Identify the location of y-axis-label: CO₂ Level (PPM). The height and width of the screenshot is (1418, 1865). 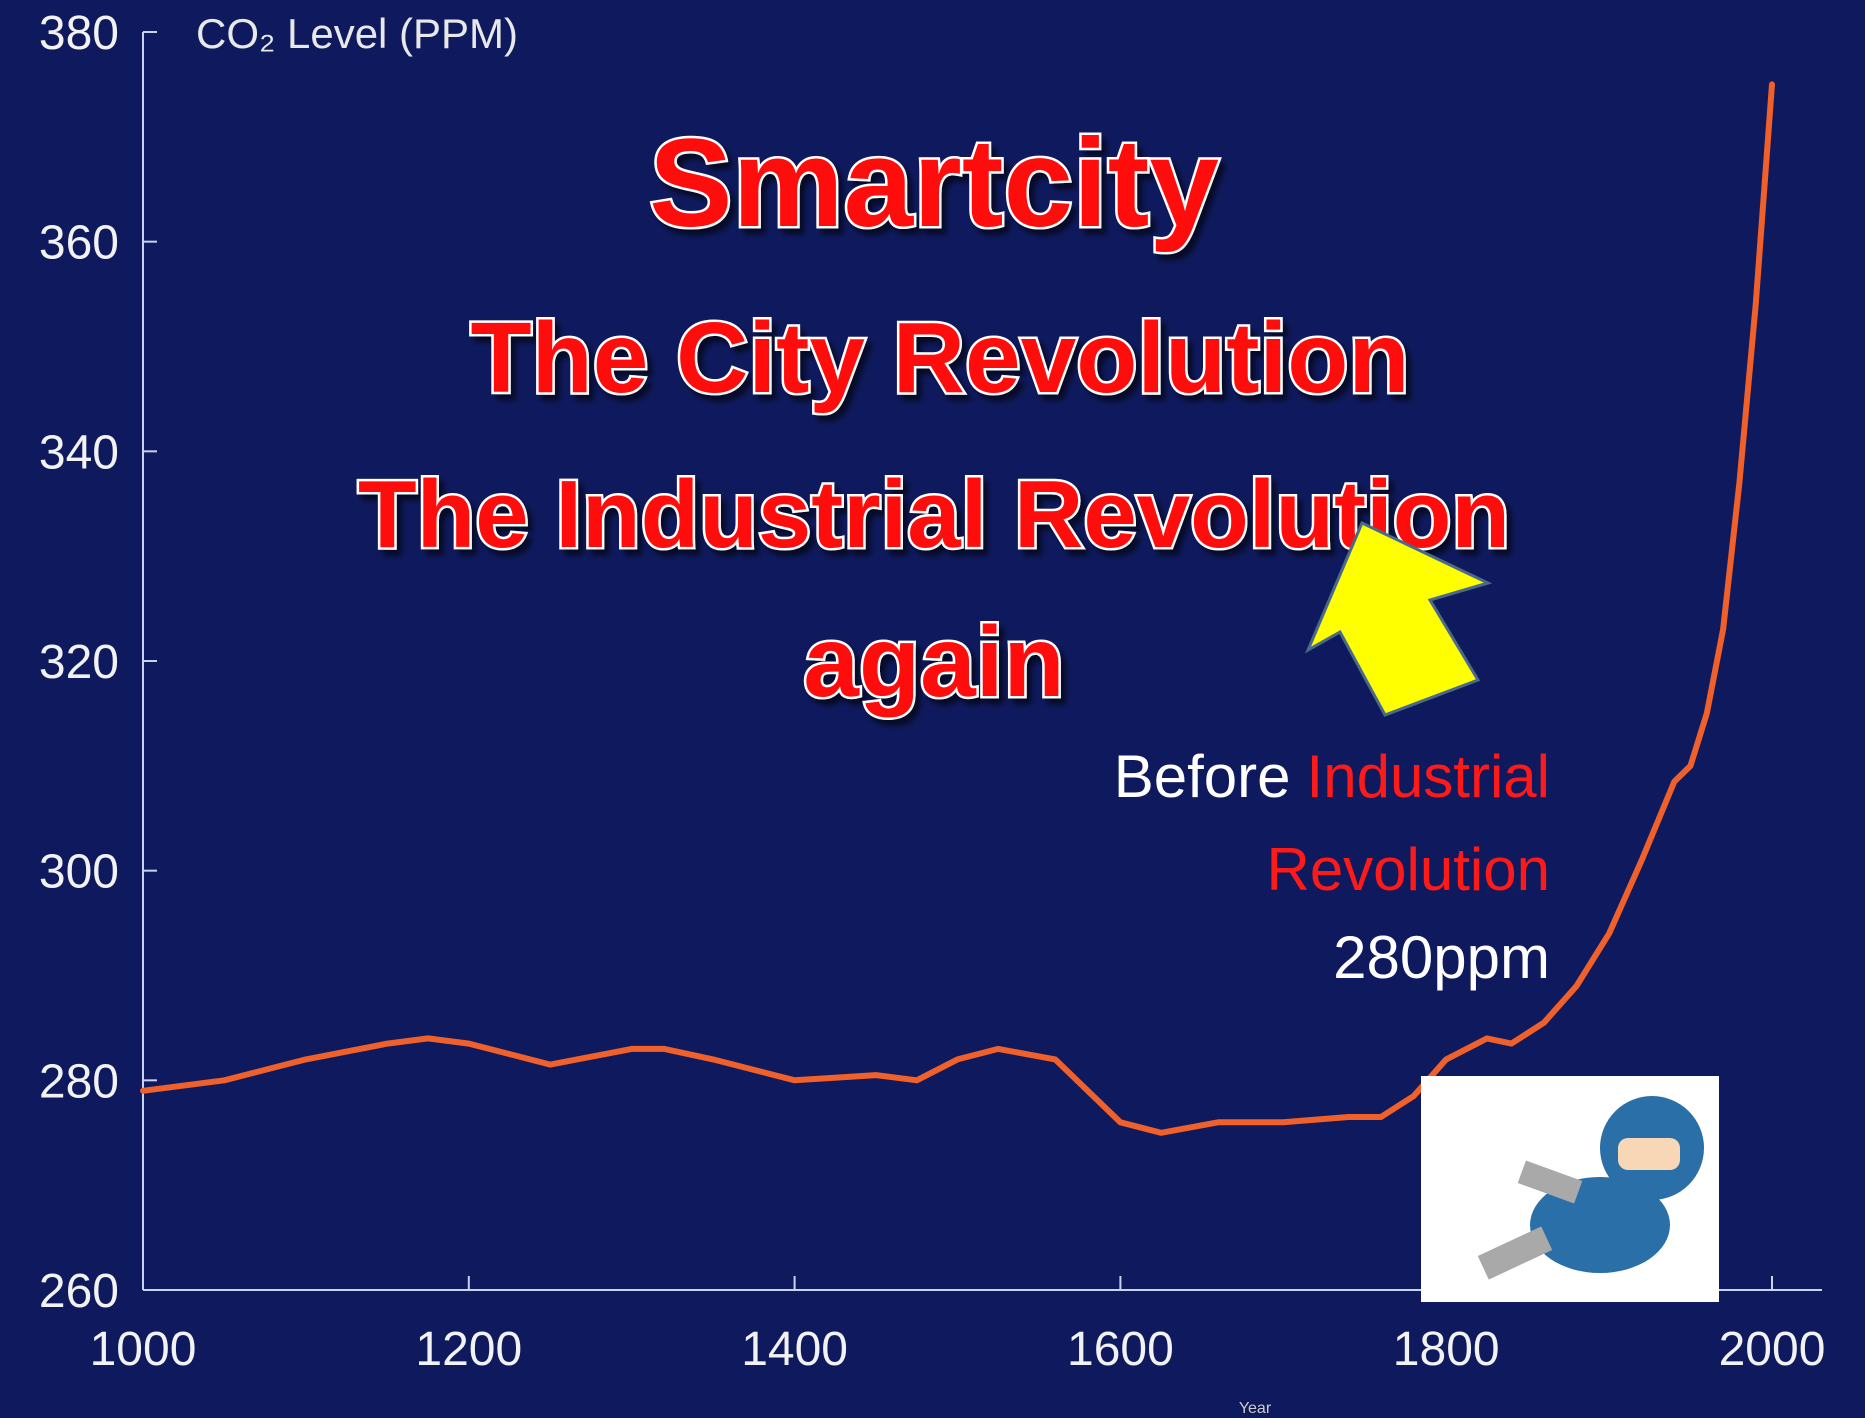
(357, 33).